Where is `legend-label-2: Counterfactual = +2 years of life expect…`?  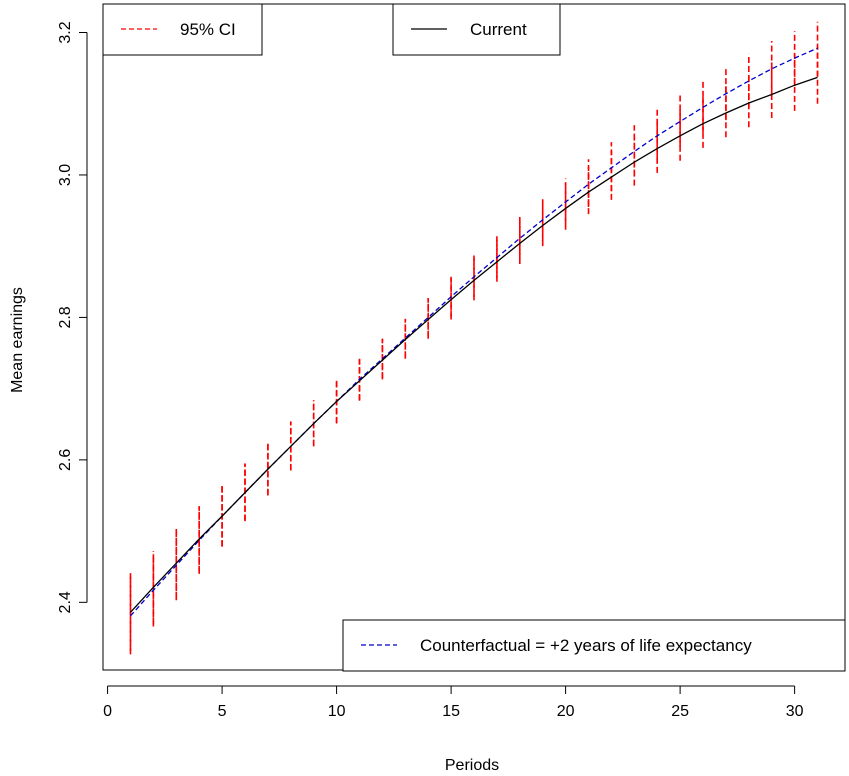 legend-label-2: Counterfactual = +2 years of life expect… is located at coordinates (586, 645).